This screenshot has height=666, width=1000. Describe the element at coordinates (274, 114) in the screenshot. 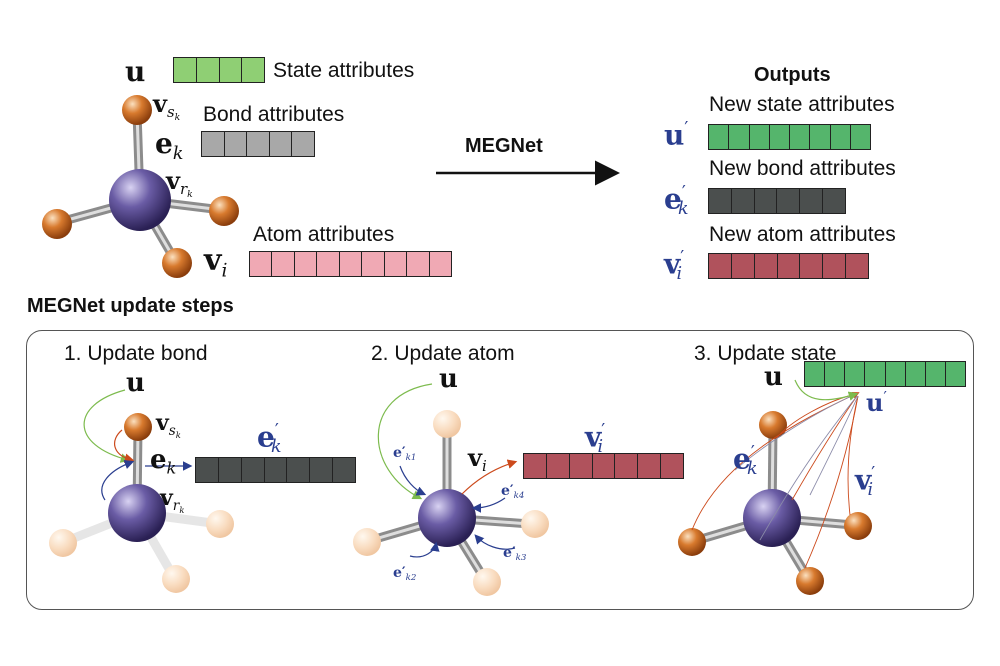

I see `bond-attributes-label: Bond attributes` at that location.